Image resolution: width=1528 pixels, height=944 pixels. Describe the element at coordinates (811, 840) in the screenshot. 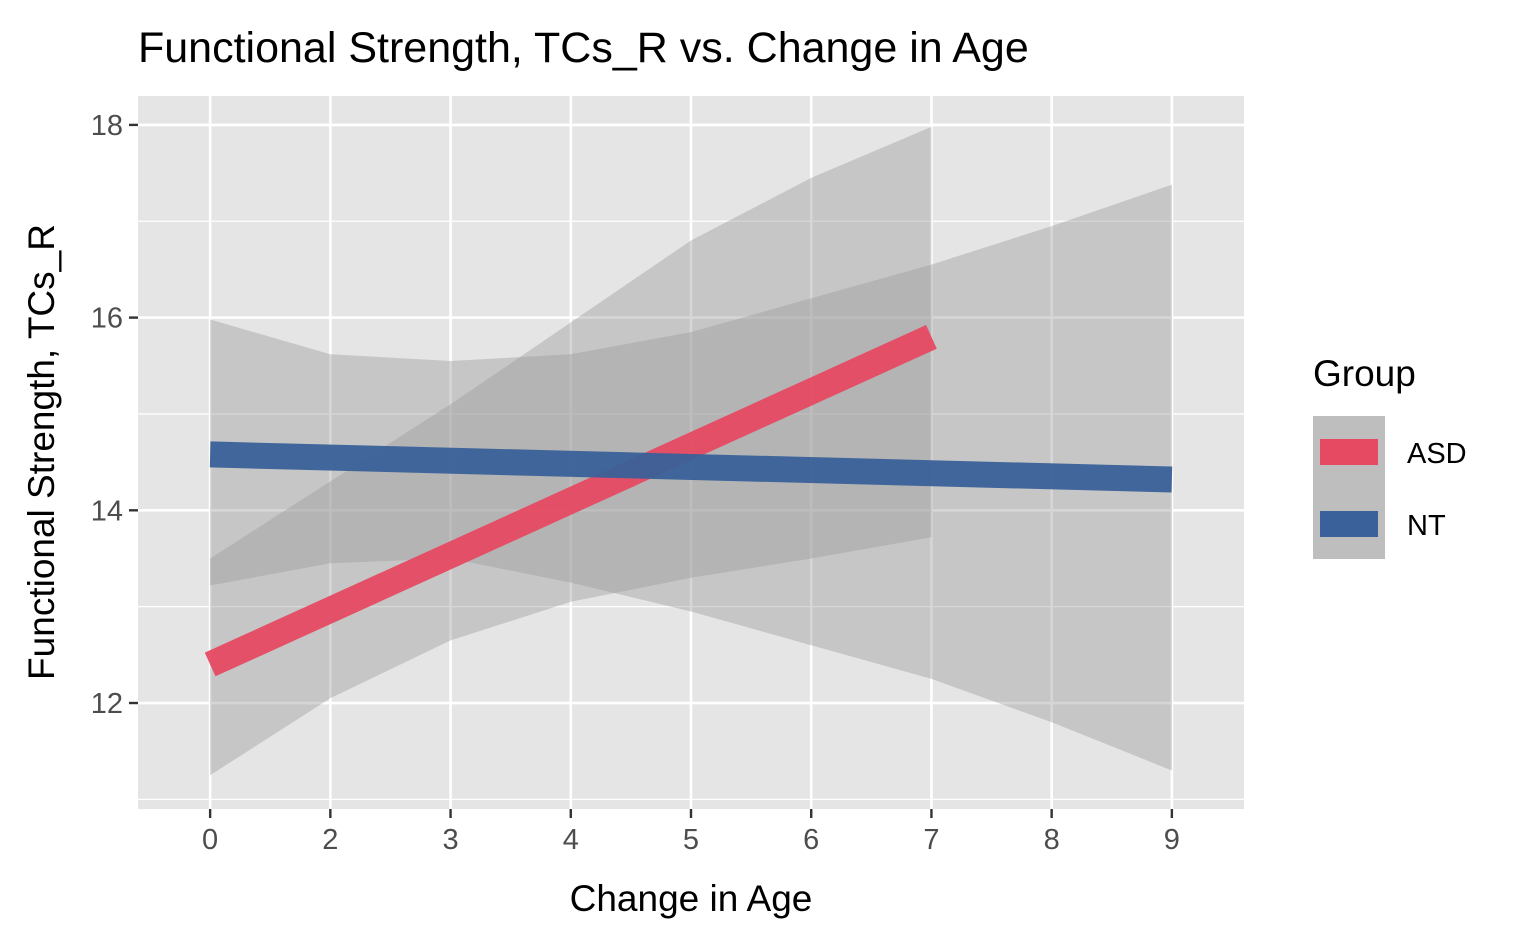

I see `x-tick-label: 6` at that location.